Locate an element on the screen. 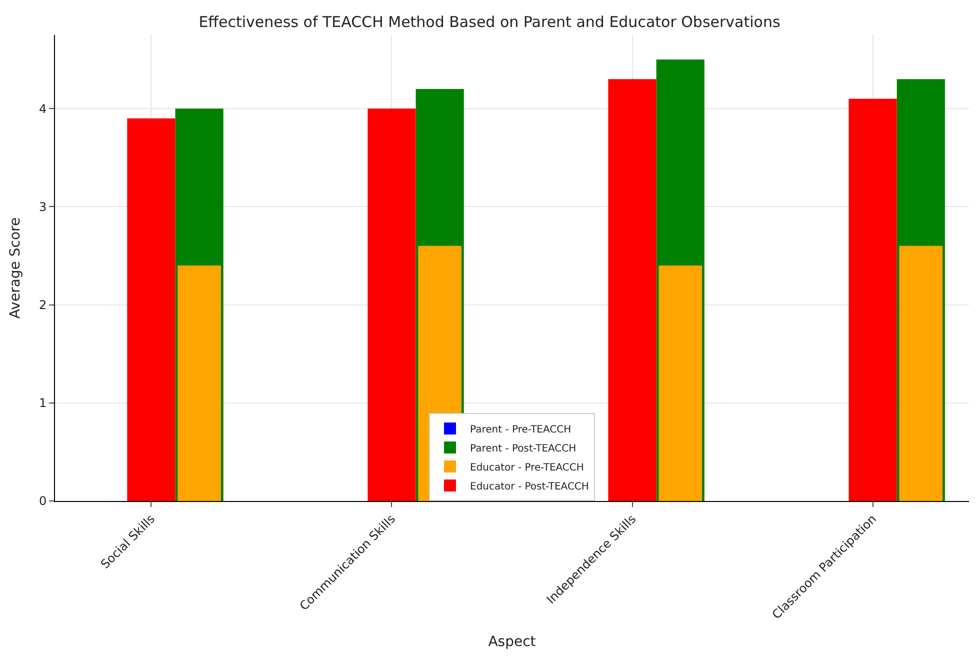 This screenshot has height=657, width=979. legend-label: Educator - Post-TEACCH is located at coordinates (529, 486).